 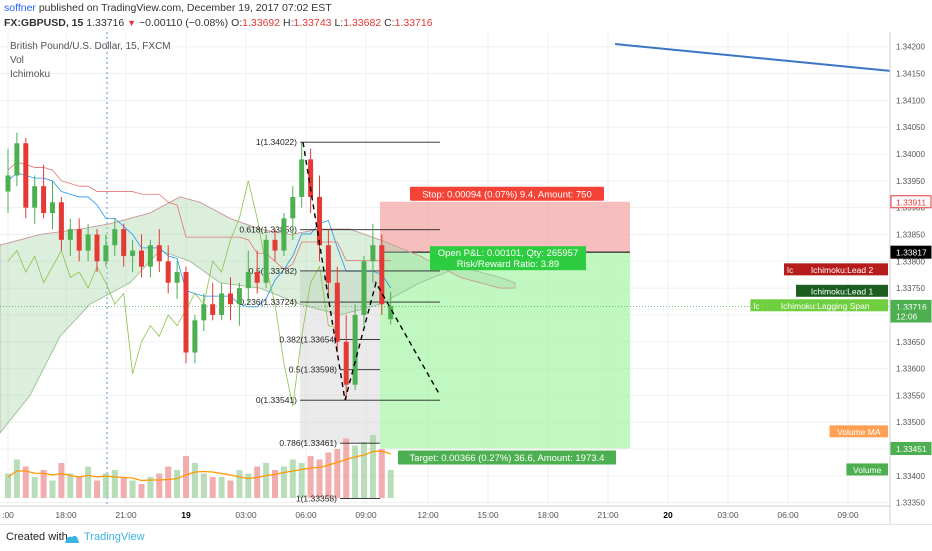 What do you see at coordinates (756, 306) in the screenshot?
I see `series-prefix: Ic` at bounding box center [756, 306].